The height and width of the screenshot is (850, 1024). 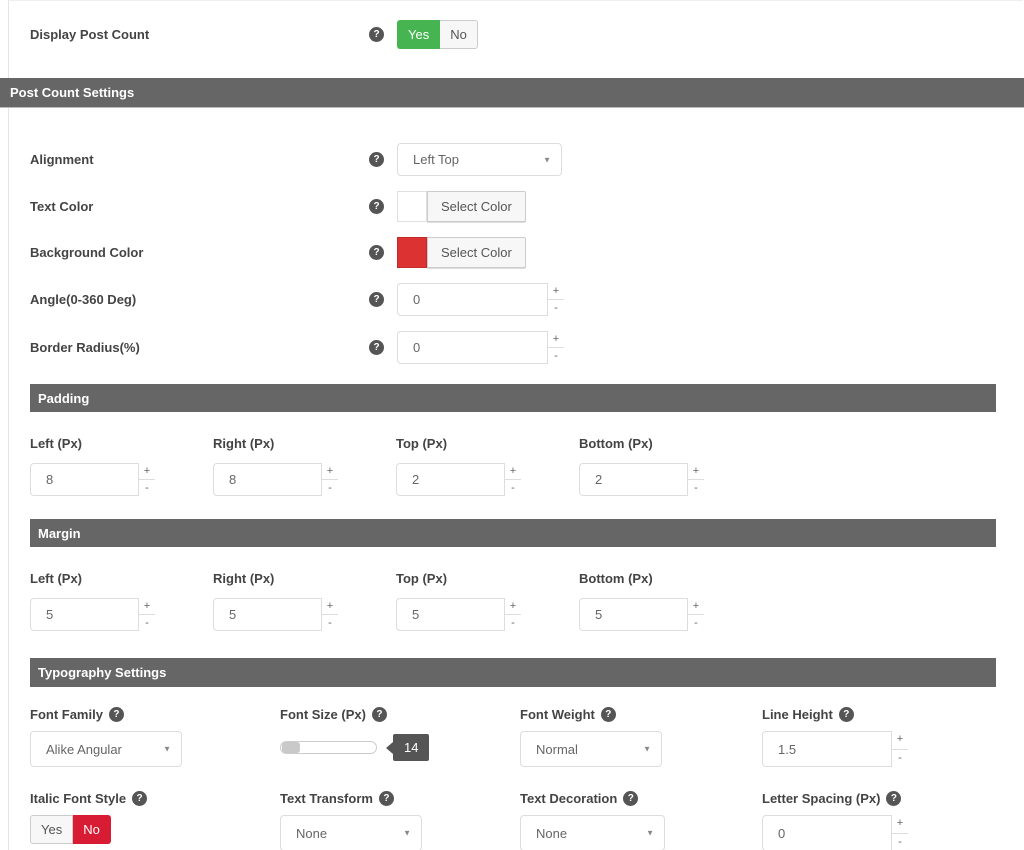 I want to click on text-color-picker: Select Color, so click(x=461, y=206).